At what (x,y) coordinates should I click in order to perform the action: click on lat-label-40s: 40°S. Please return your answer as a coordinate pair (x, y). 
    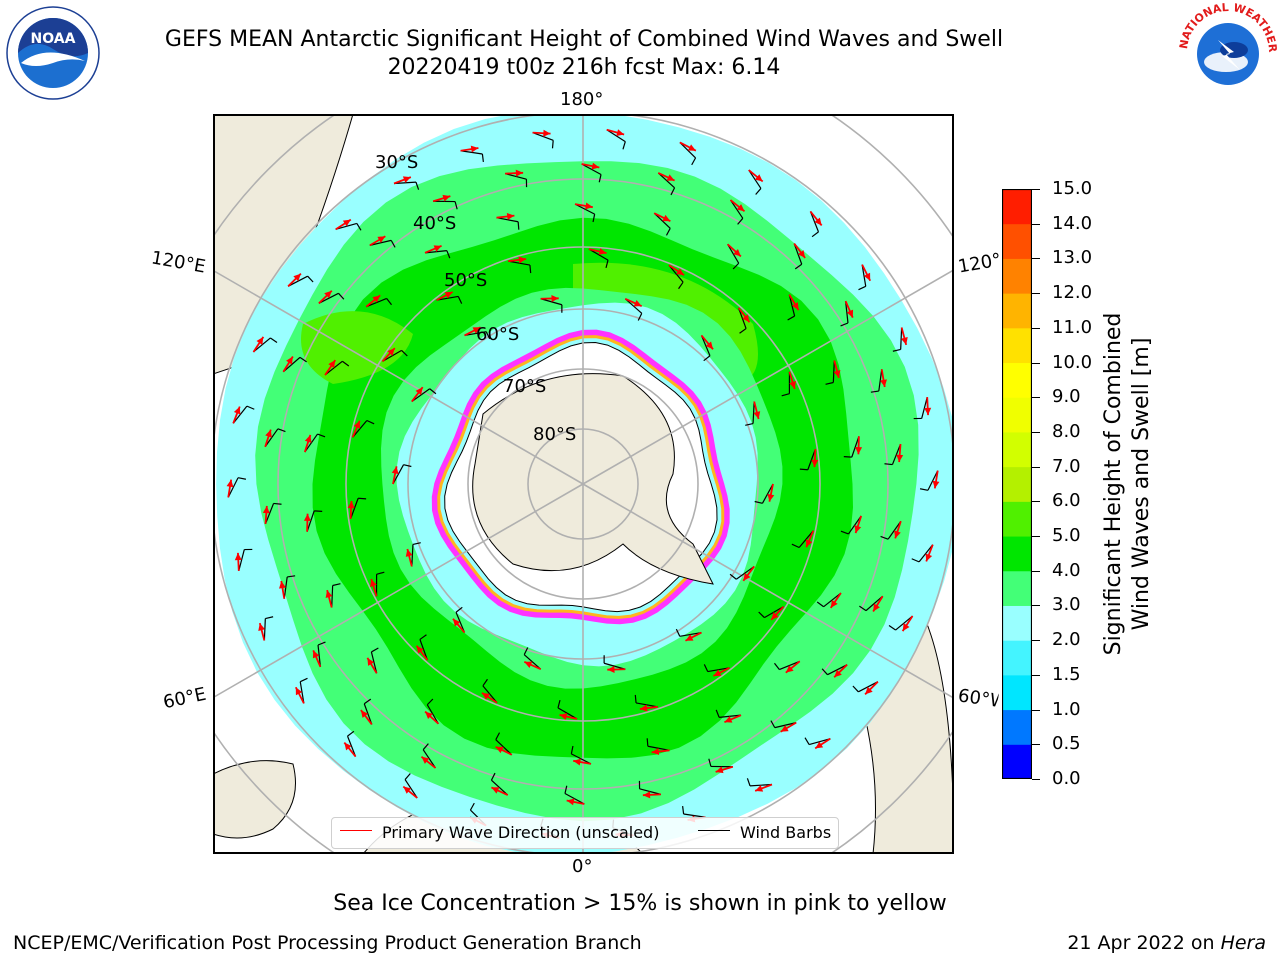
    Looking at the image, I should click on (435, 223).